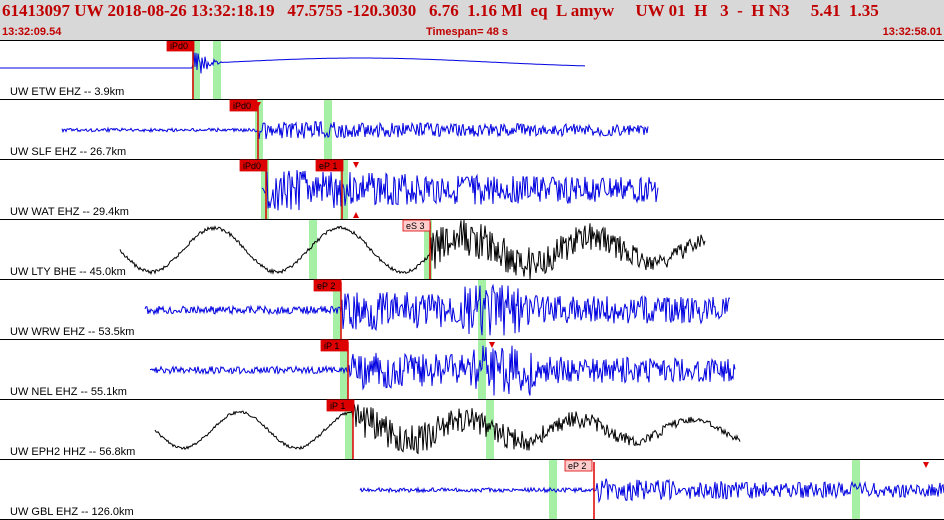 This screenshot has width=944, height=520. I want to click on trace-row: iP 1 UW NEL EHZ -- 55.1km, so click(472, 369).